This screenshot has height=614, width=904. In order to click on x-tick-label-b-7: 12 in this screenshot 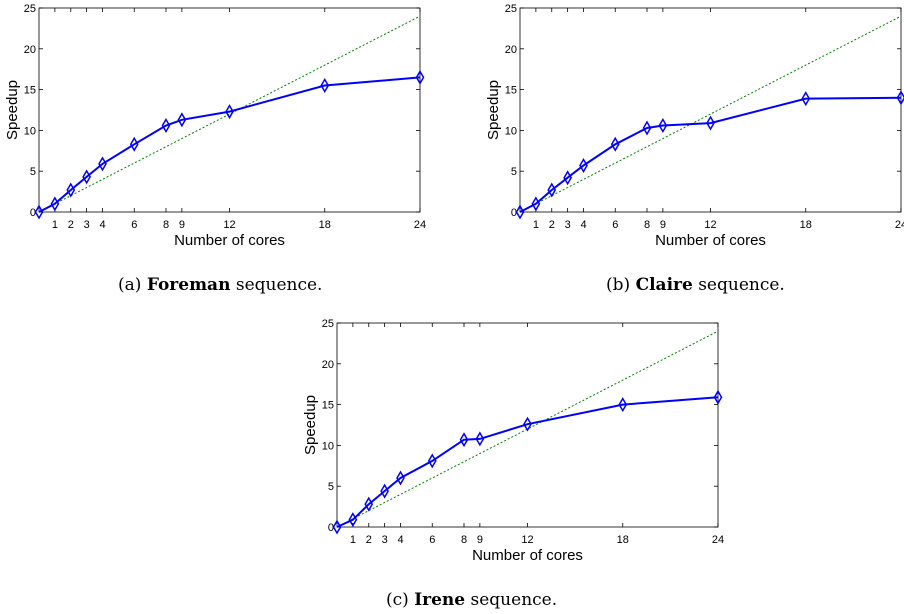, I will do `click(710, 225)`.